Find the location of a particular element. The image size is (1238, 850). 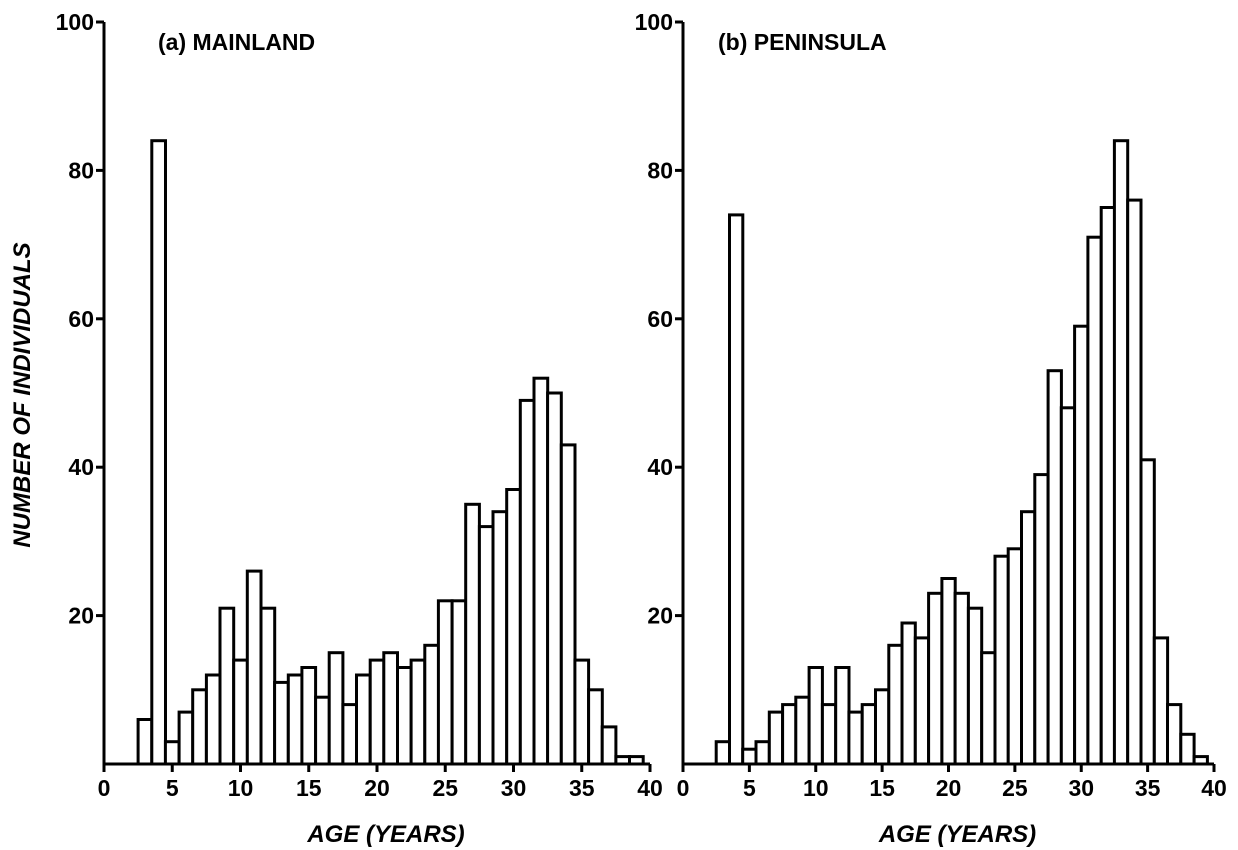

panel-title: (b) PENINSULA is located at coordinates (802, 42).